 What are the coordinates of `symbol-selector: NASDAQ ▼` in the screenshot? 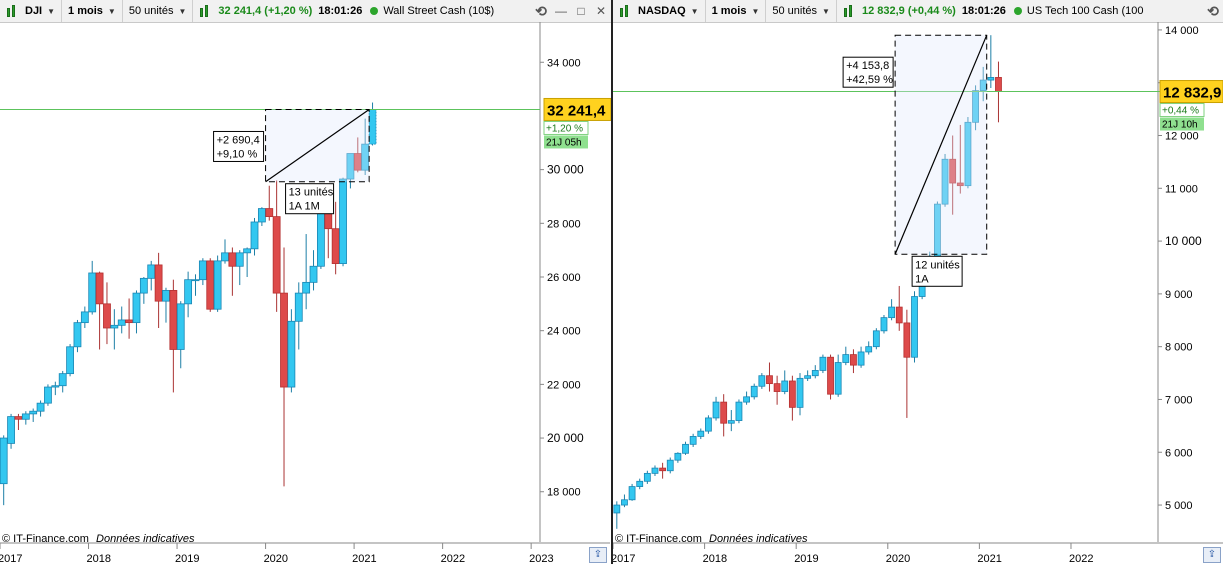 It's located at (659, 11).